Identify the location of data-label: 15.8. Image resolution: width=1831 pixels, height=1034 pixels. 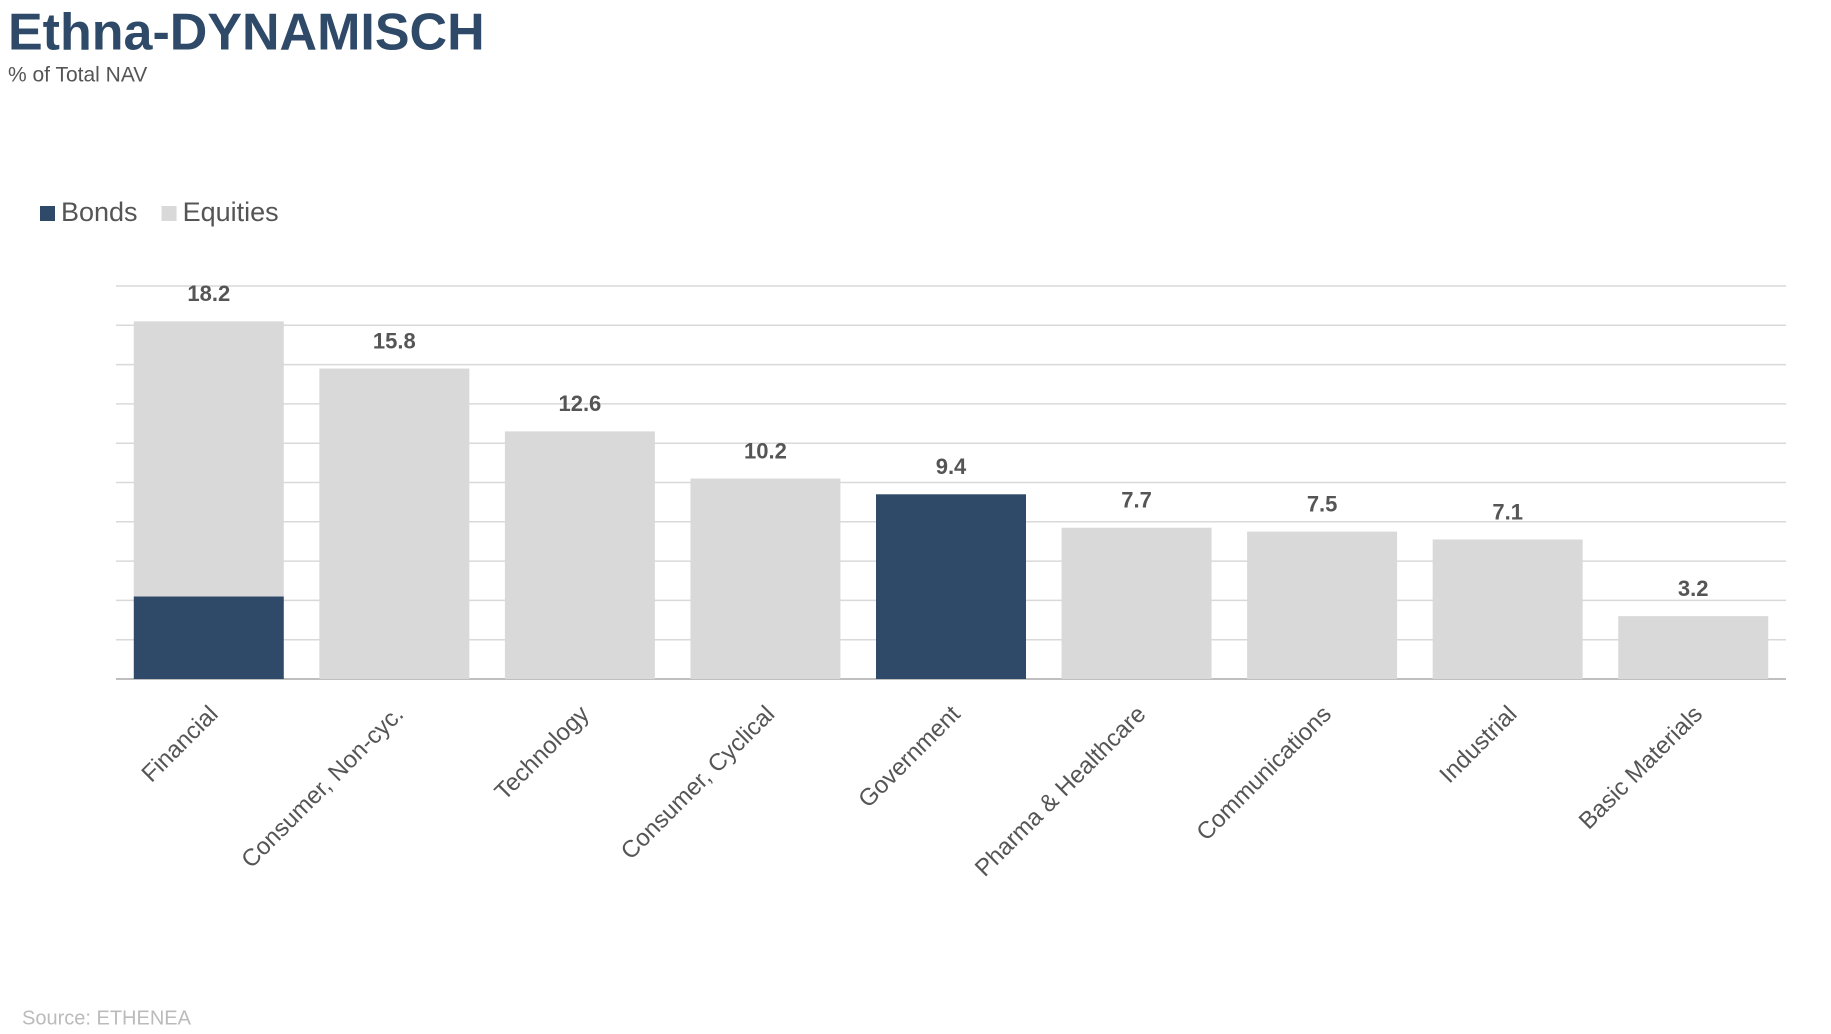
(394, 340).